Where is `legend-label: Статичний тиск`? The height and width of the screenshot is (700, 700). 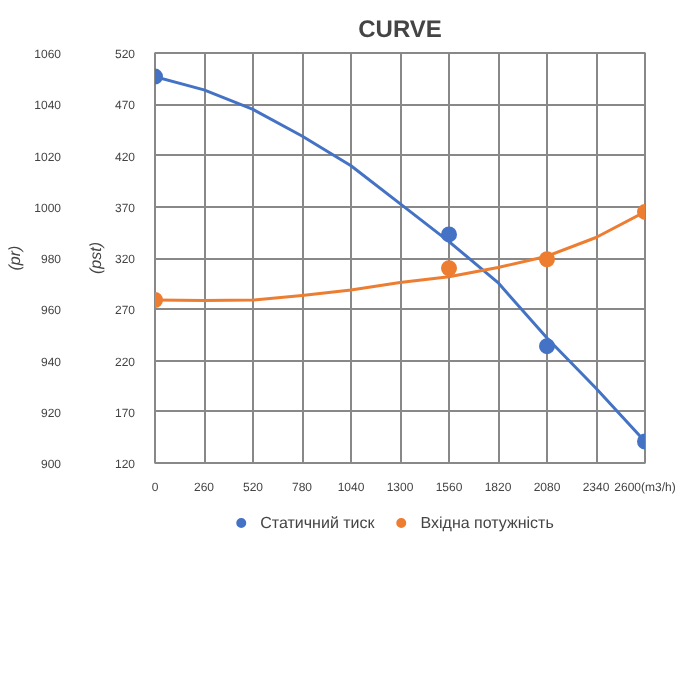
legend-label: Статичний тиск is located at coordinates (317, 522).